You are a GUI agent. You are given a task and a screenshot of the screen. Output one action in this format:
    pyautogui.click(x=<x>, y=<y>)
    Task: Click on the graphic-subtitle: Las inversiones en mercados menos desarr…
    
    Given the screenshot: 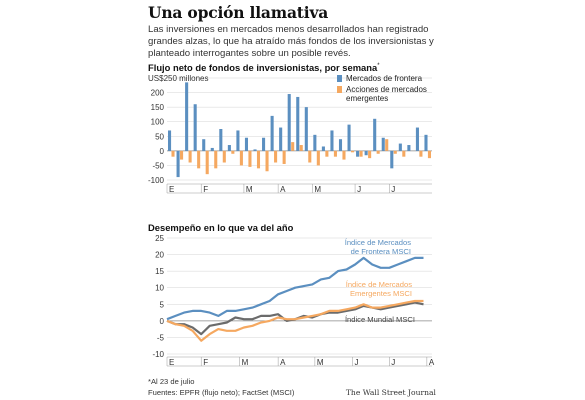 What is the action you would take?
    pyautogui.click(x=291, y=41)
    